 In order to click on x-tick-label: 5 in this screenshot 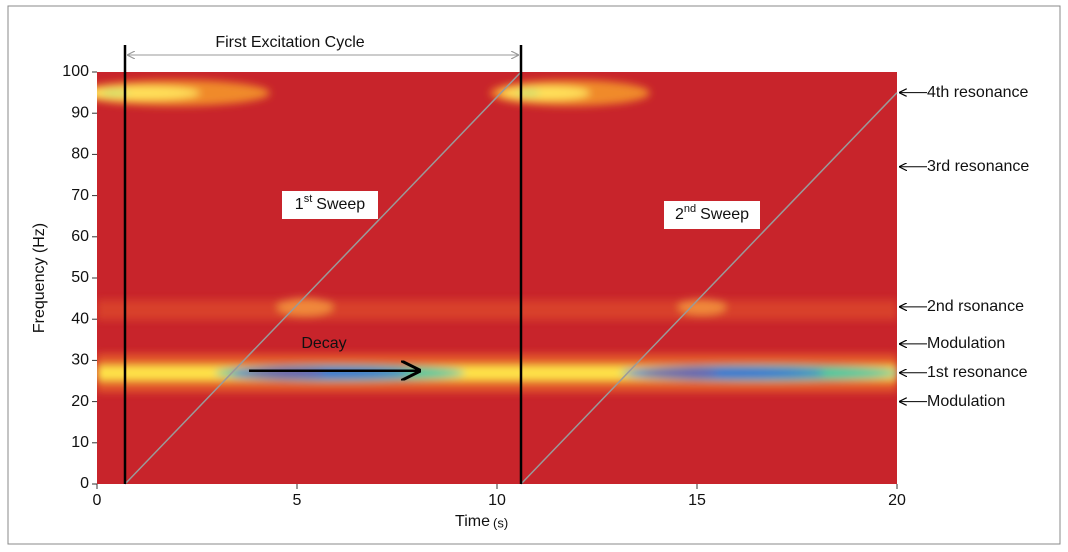, I will do `click(297, 500)`.